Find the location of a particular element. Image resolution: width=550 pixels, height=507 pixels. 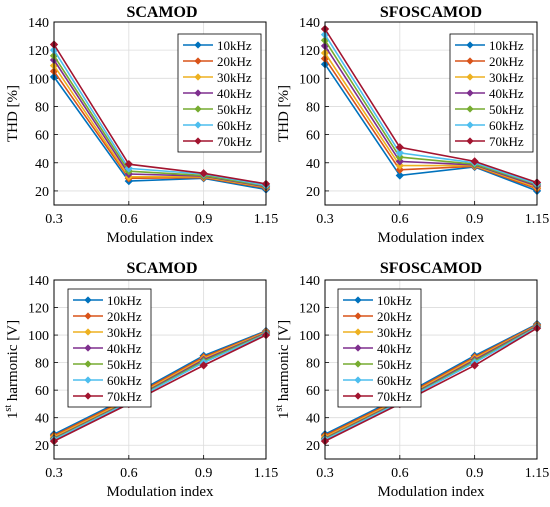

chart-title: SCAMOD is located at coordinates (161, 12).